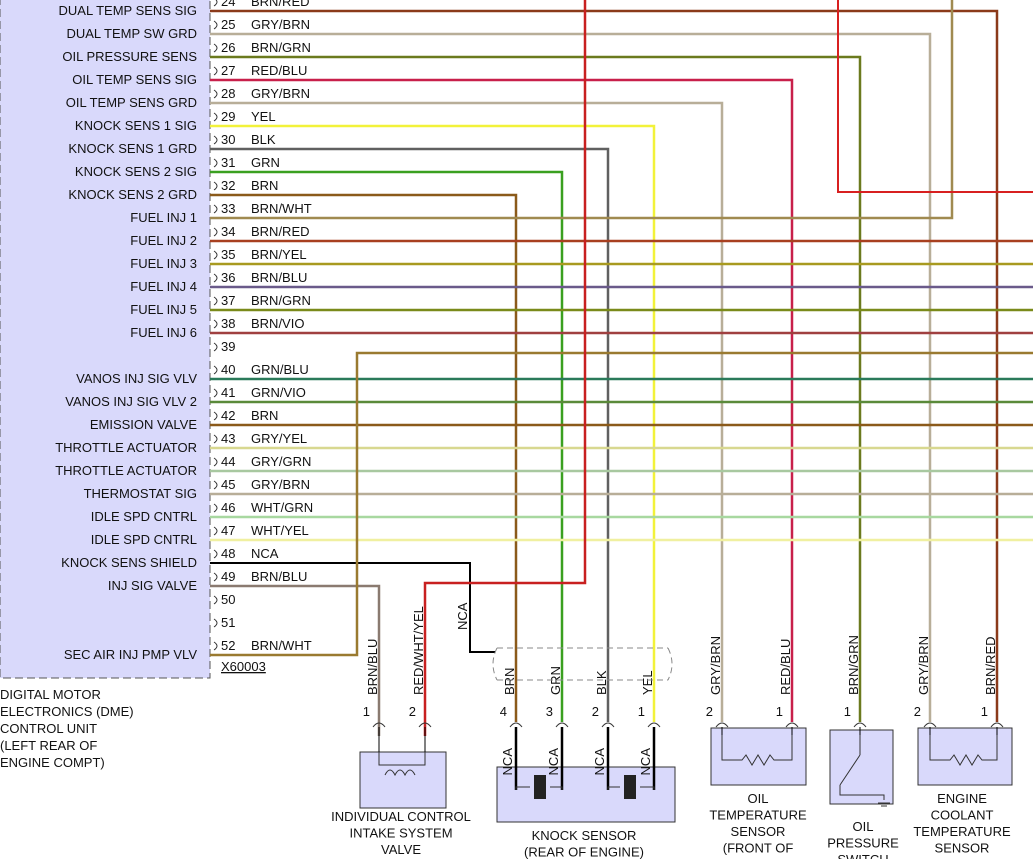 The width and height of the screenshot is (1033, 864). What do you see at coordinates (163, 263) in the screenshot?
I see `pin-label: FUEL INJ 3` at bounding box center [163, 263].